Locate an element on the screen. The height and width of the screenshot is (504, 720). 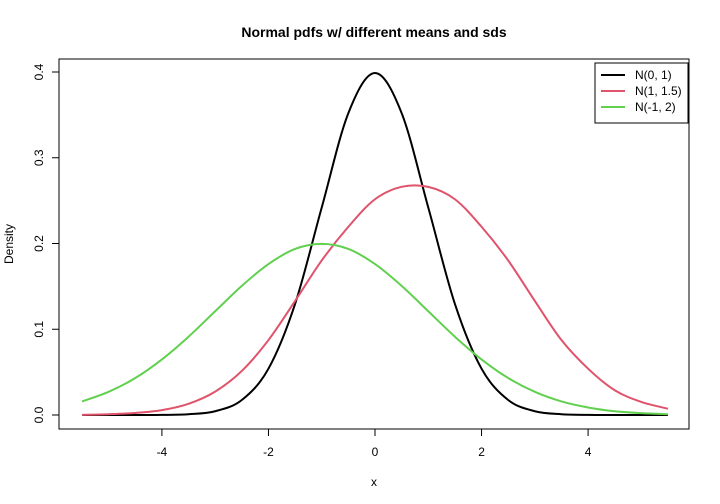
x-axis: -4 -2 0 2 4 is located at coordinates (374, 443).